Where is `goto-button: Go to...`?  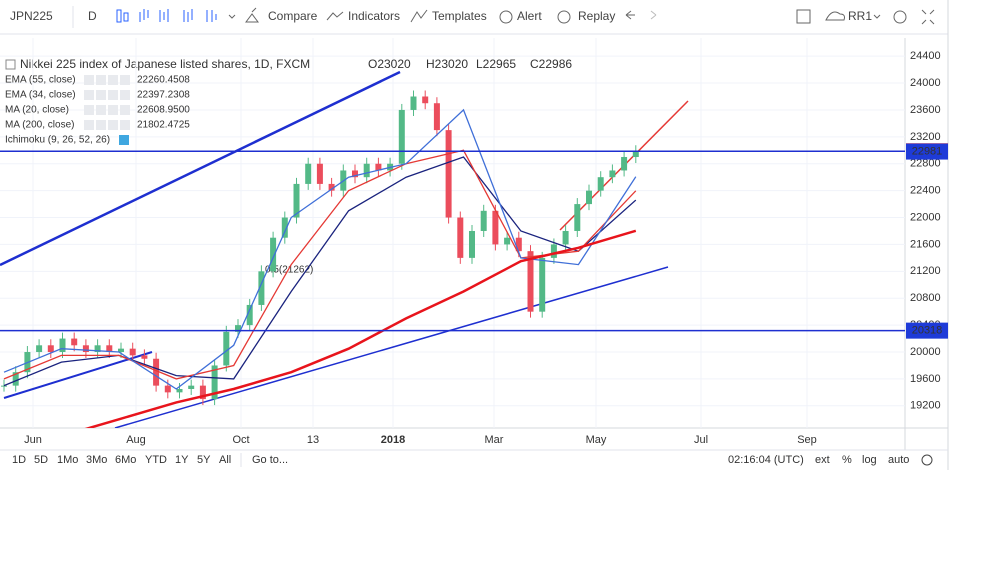 goto-button: Go to... is located at coordinates (270, 460).